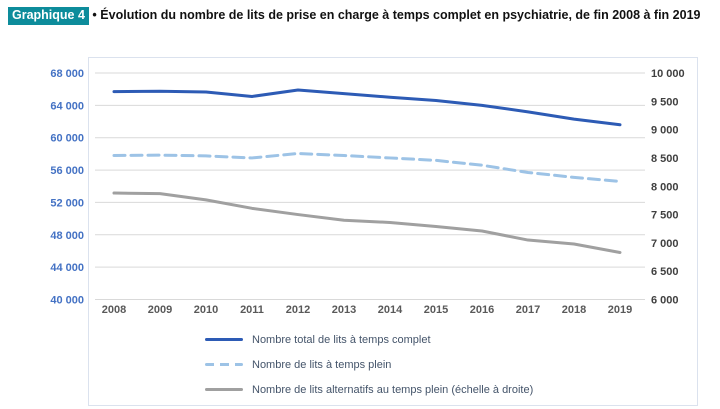  I want to click on x-axis-tick: 2015, so click(436, 310).